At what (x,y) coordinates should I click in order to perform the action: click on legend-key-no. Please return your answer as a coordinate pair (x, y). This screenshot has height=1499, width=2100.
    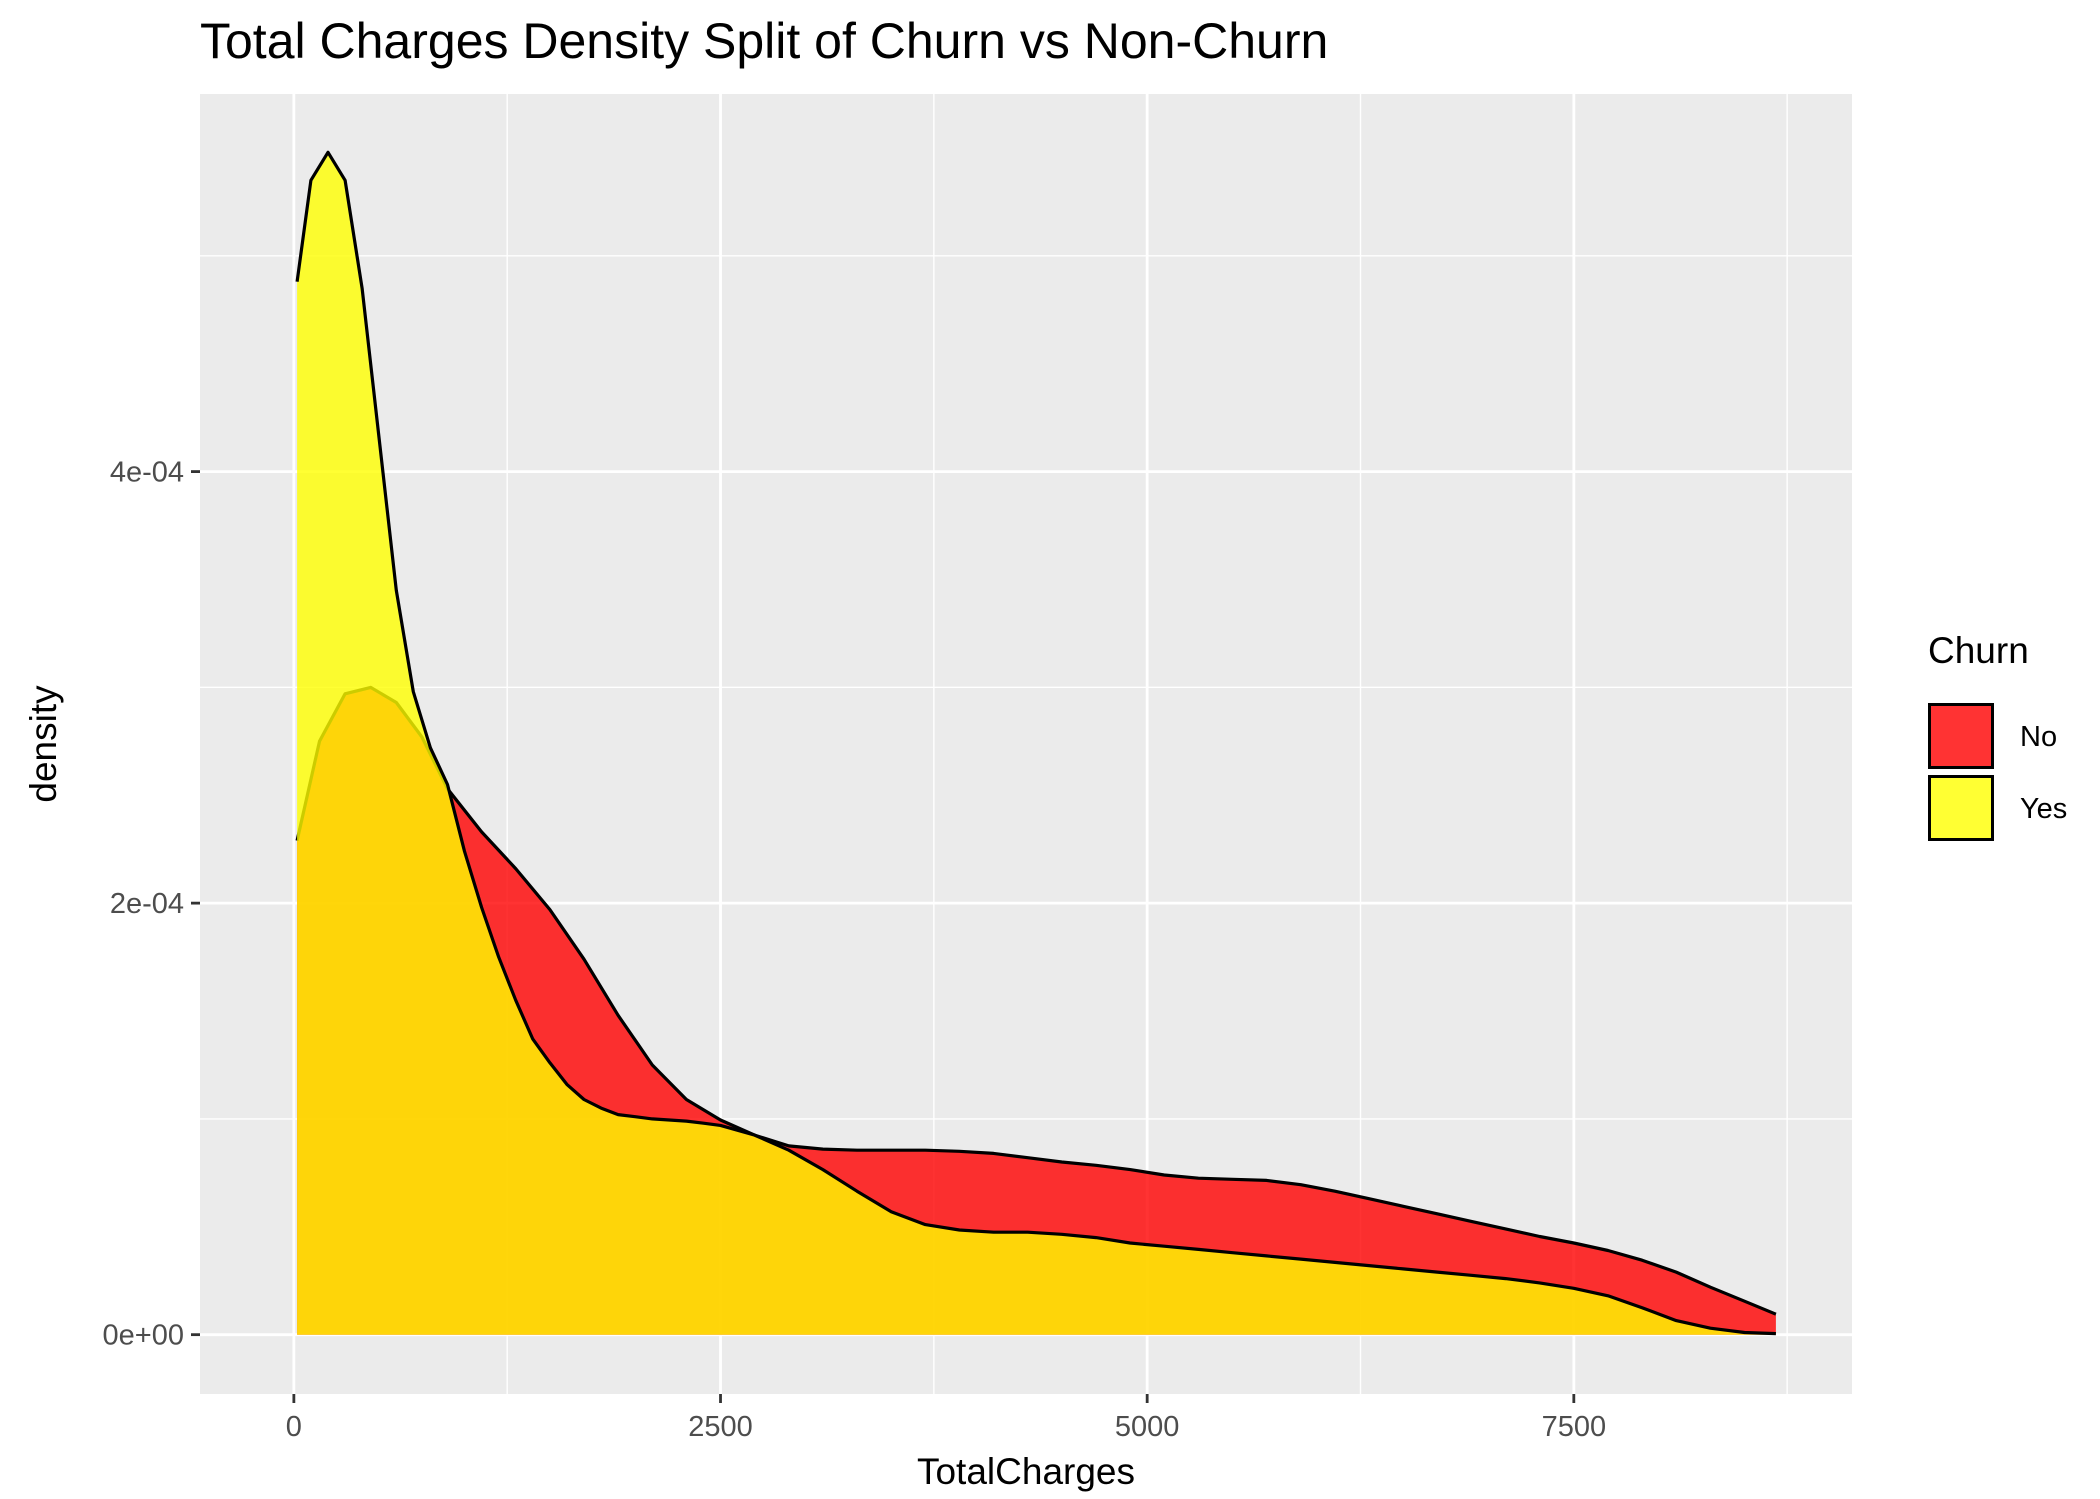
    Looking at the image, I should click on (1961, 736).